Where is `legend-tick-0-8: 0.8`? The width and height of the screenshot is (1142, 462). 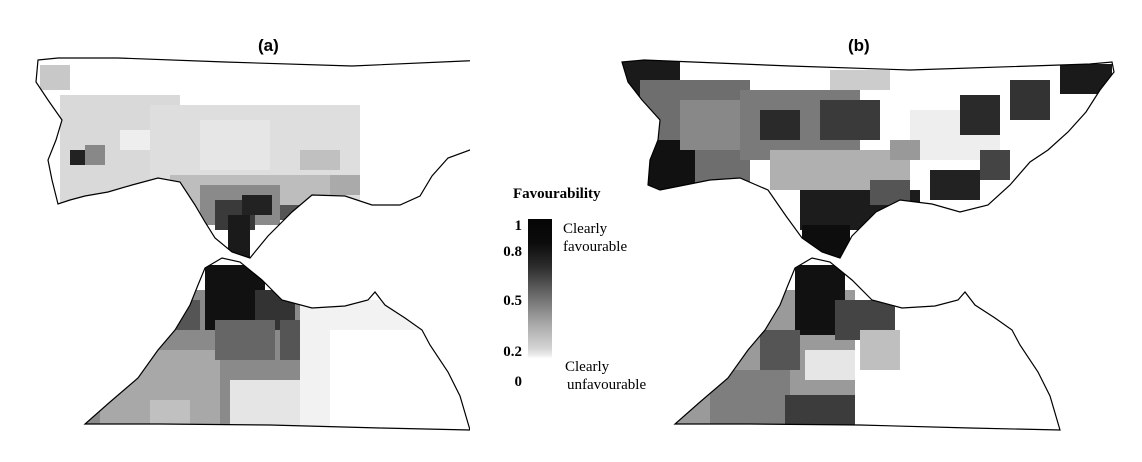
legend-tick-0-8: 0.8 is located at coordinates (512, 252).